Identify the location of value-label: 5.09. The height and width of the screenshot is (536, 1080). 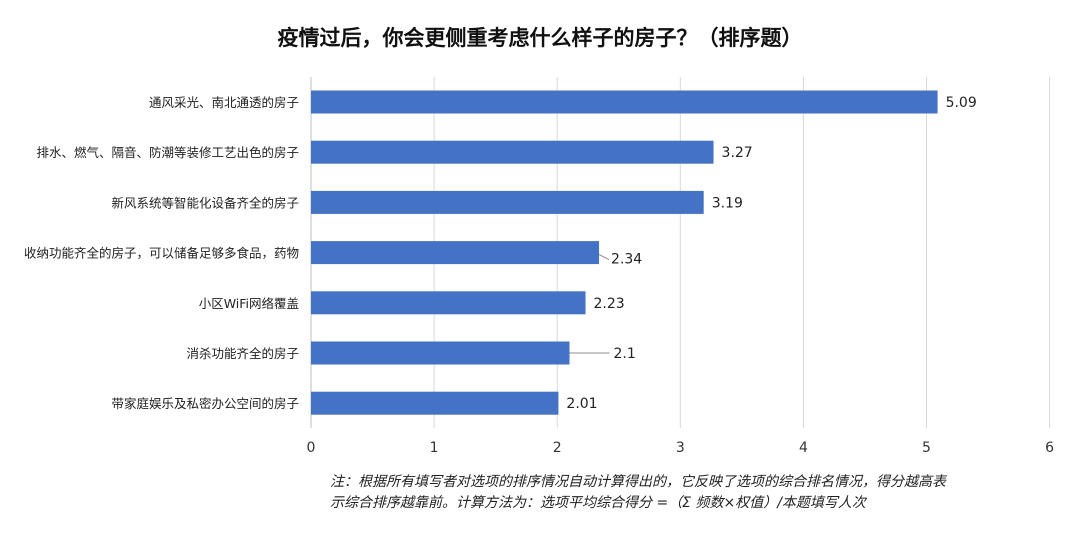
(961, 103).